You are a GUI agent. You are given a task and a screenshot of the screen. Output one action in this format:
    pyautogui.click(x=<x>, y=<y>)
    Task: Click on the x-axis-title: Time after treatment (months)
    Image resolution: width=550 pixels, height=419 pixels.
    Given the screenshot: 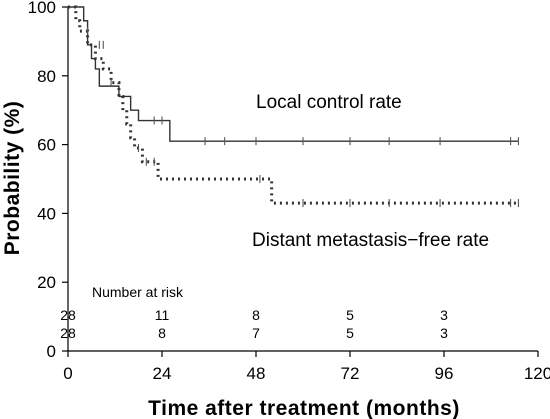 What is the action you would take?
    pyautogui.click(x=304, y=408)
    